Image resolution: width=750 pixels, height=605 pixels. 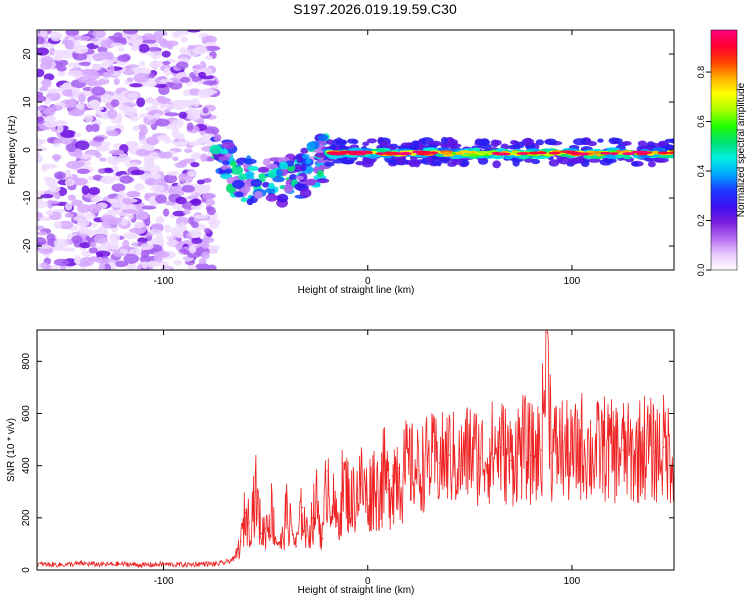 What do you see at coordinates (701, 72) in the screenshot?
I see `colorbar-tick-label: 0.8` at bounding box center [701, 72].